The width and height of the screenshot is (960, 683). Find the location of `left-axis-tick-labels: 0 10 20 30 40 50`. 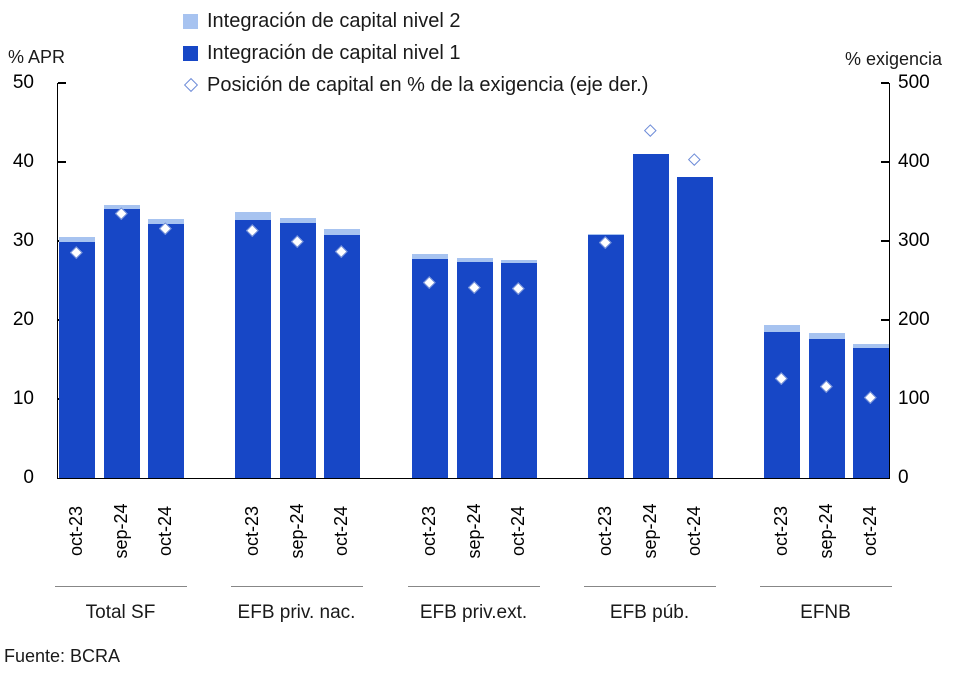

left-axis-tick-labels: 0 10 20 30 40 50 is located at coordinates (17, 280).